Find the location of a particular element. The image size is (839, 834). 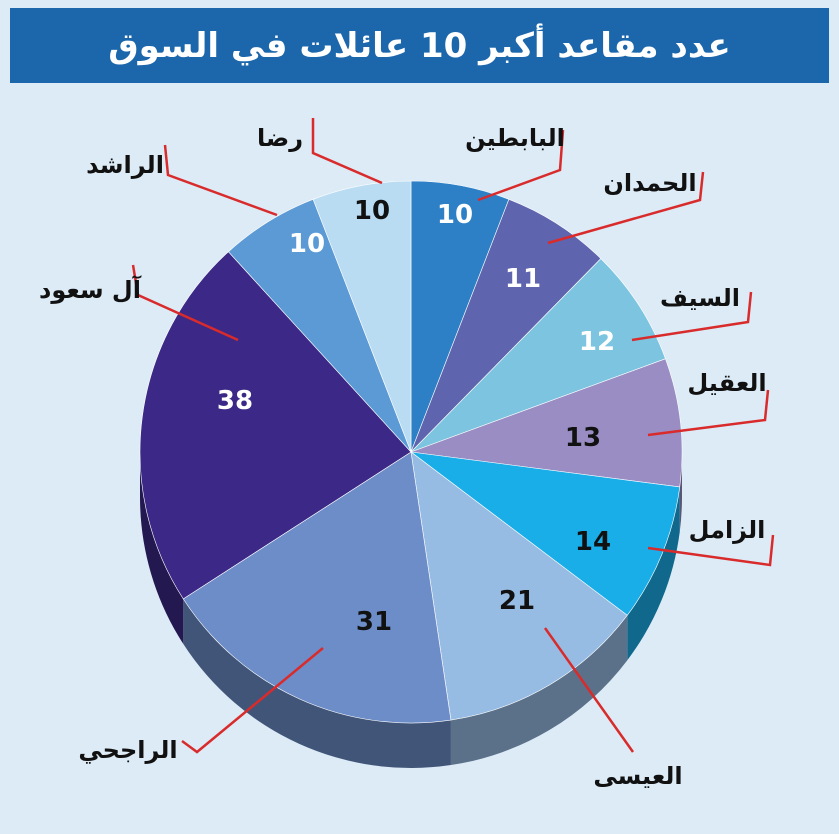

pie-category-label-3: السيف is located at coordinates (700, 298).